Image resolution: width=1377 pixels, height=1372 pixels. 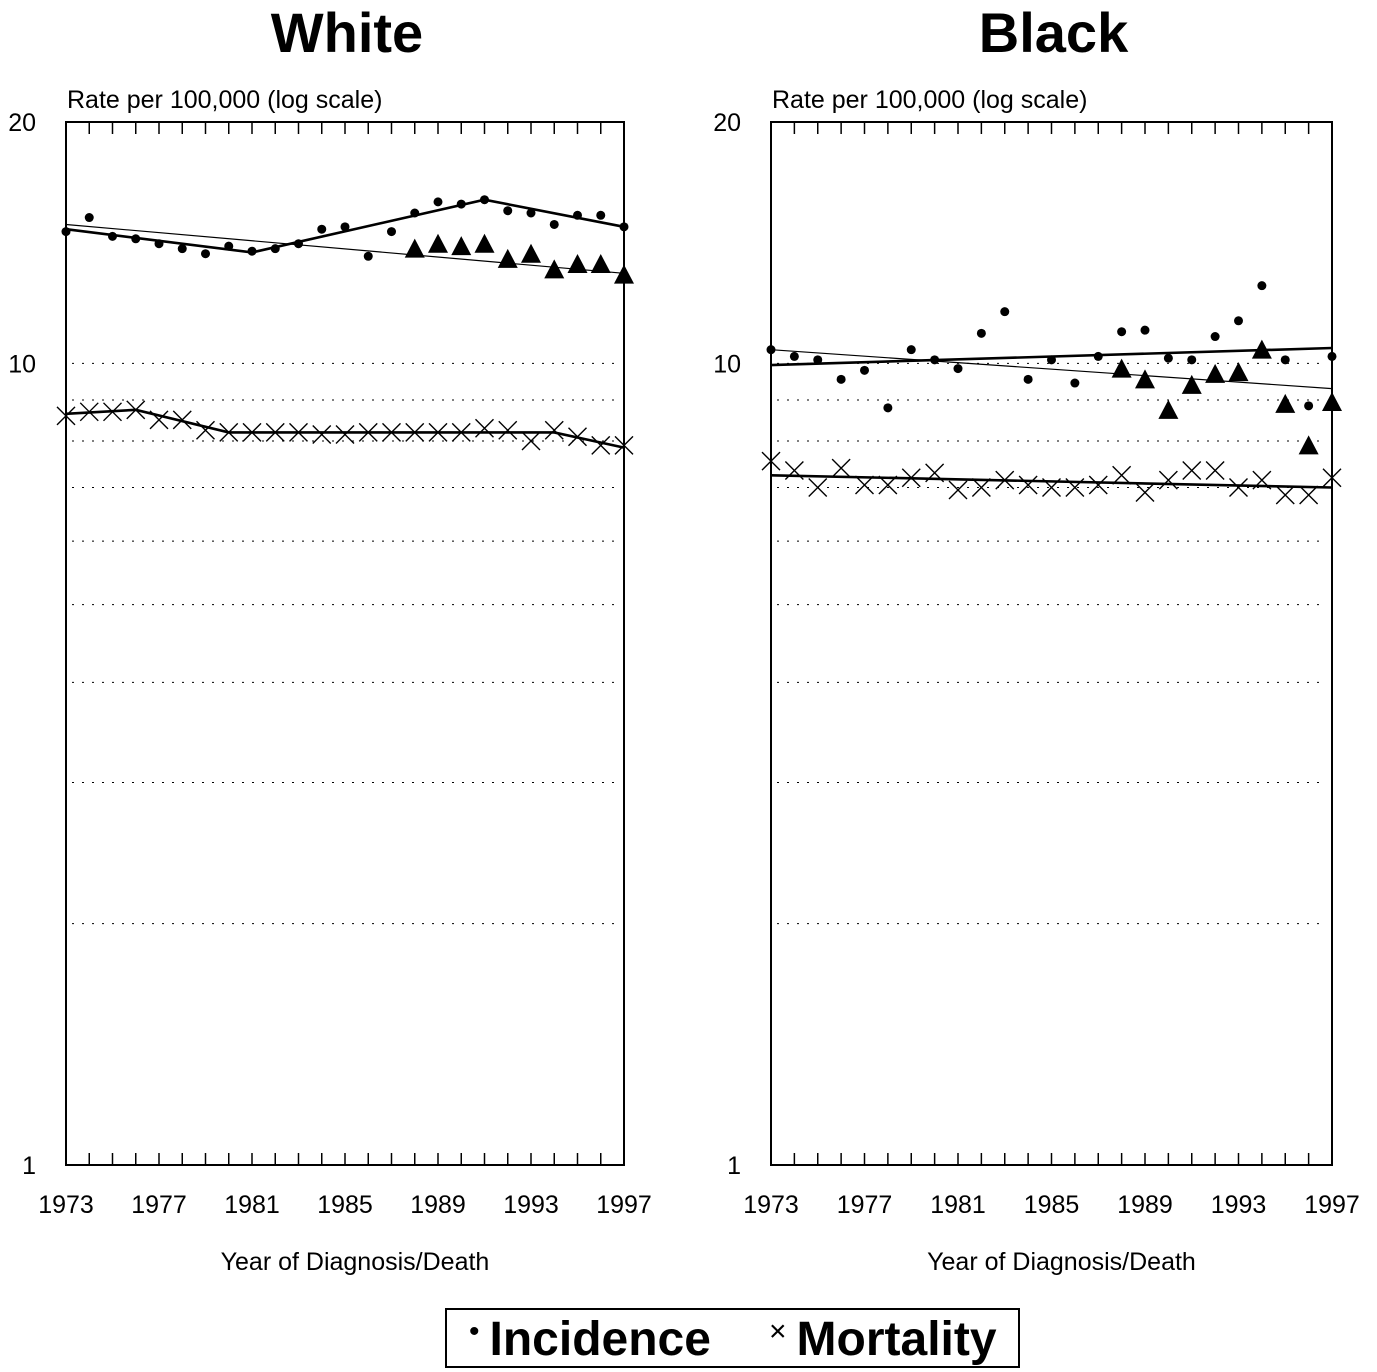 I want to click on y-tick-label: 20, so click(x=22, y=123).